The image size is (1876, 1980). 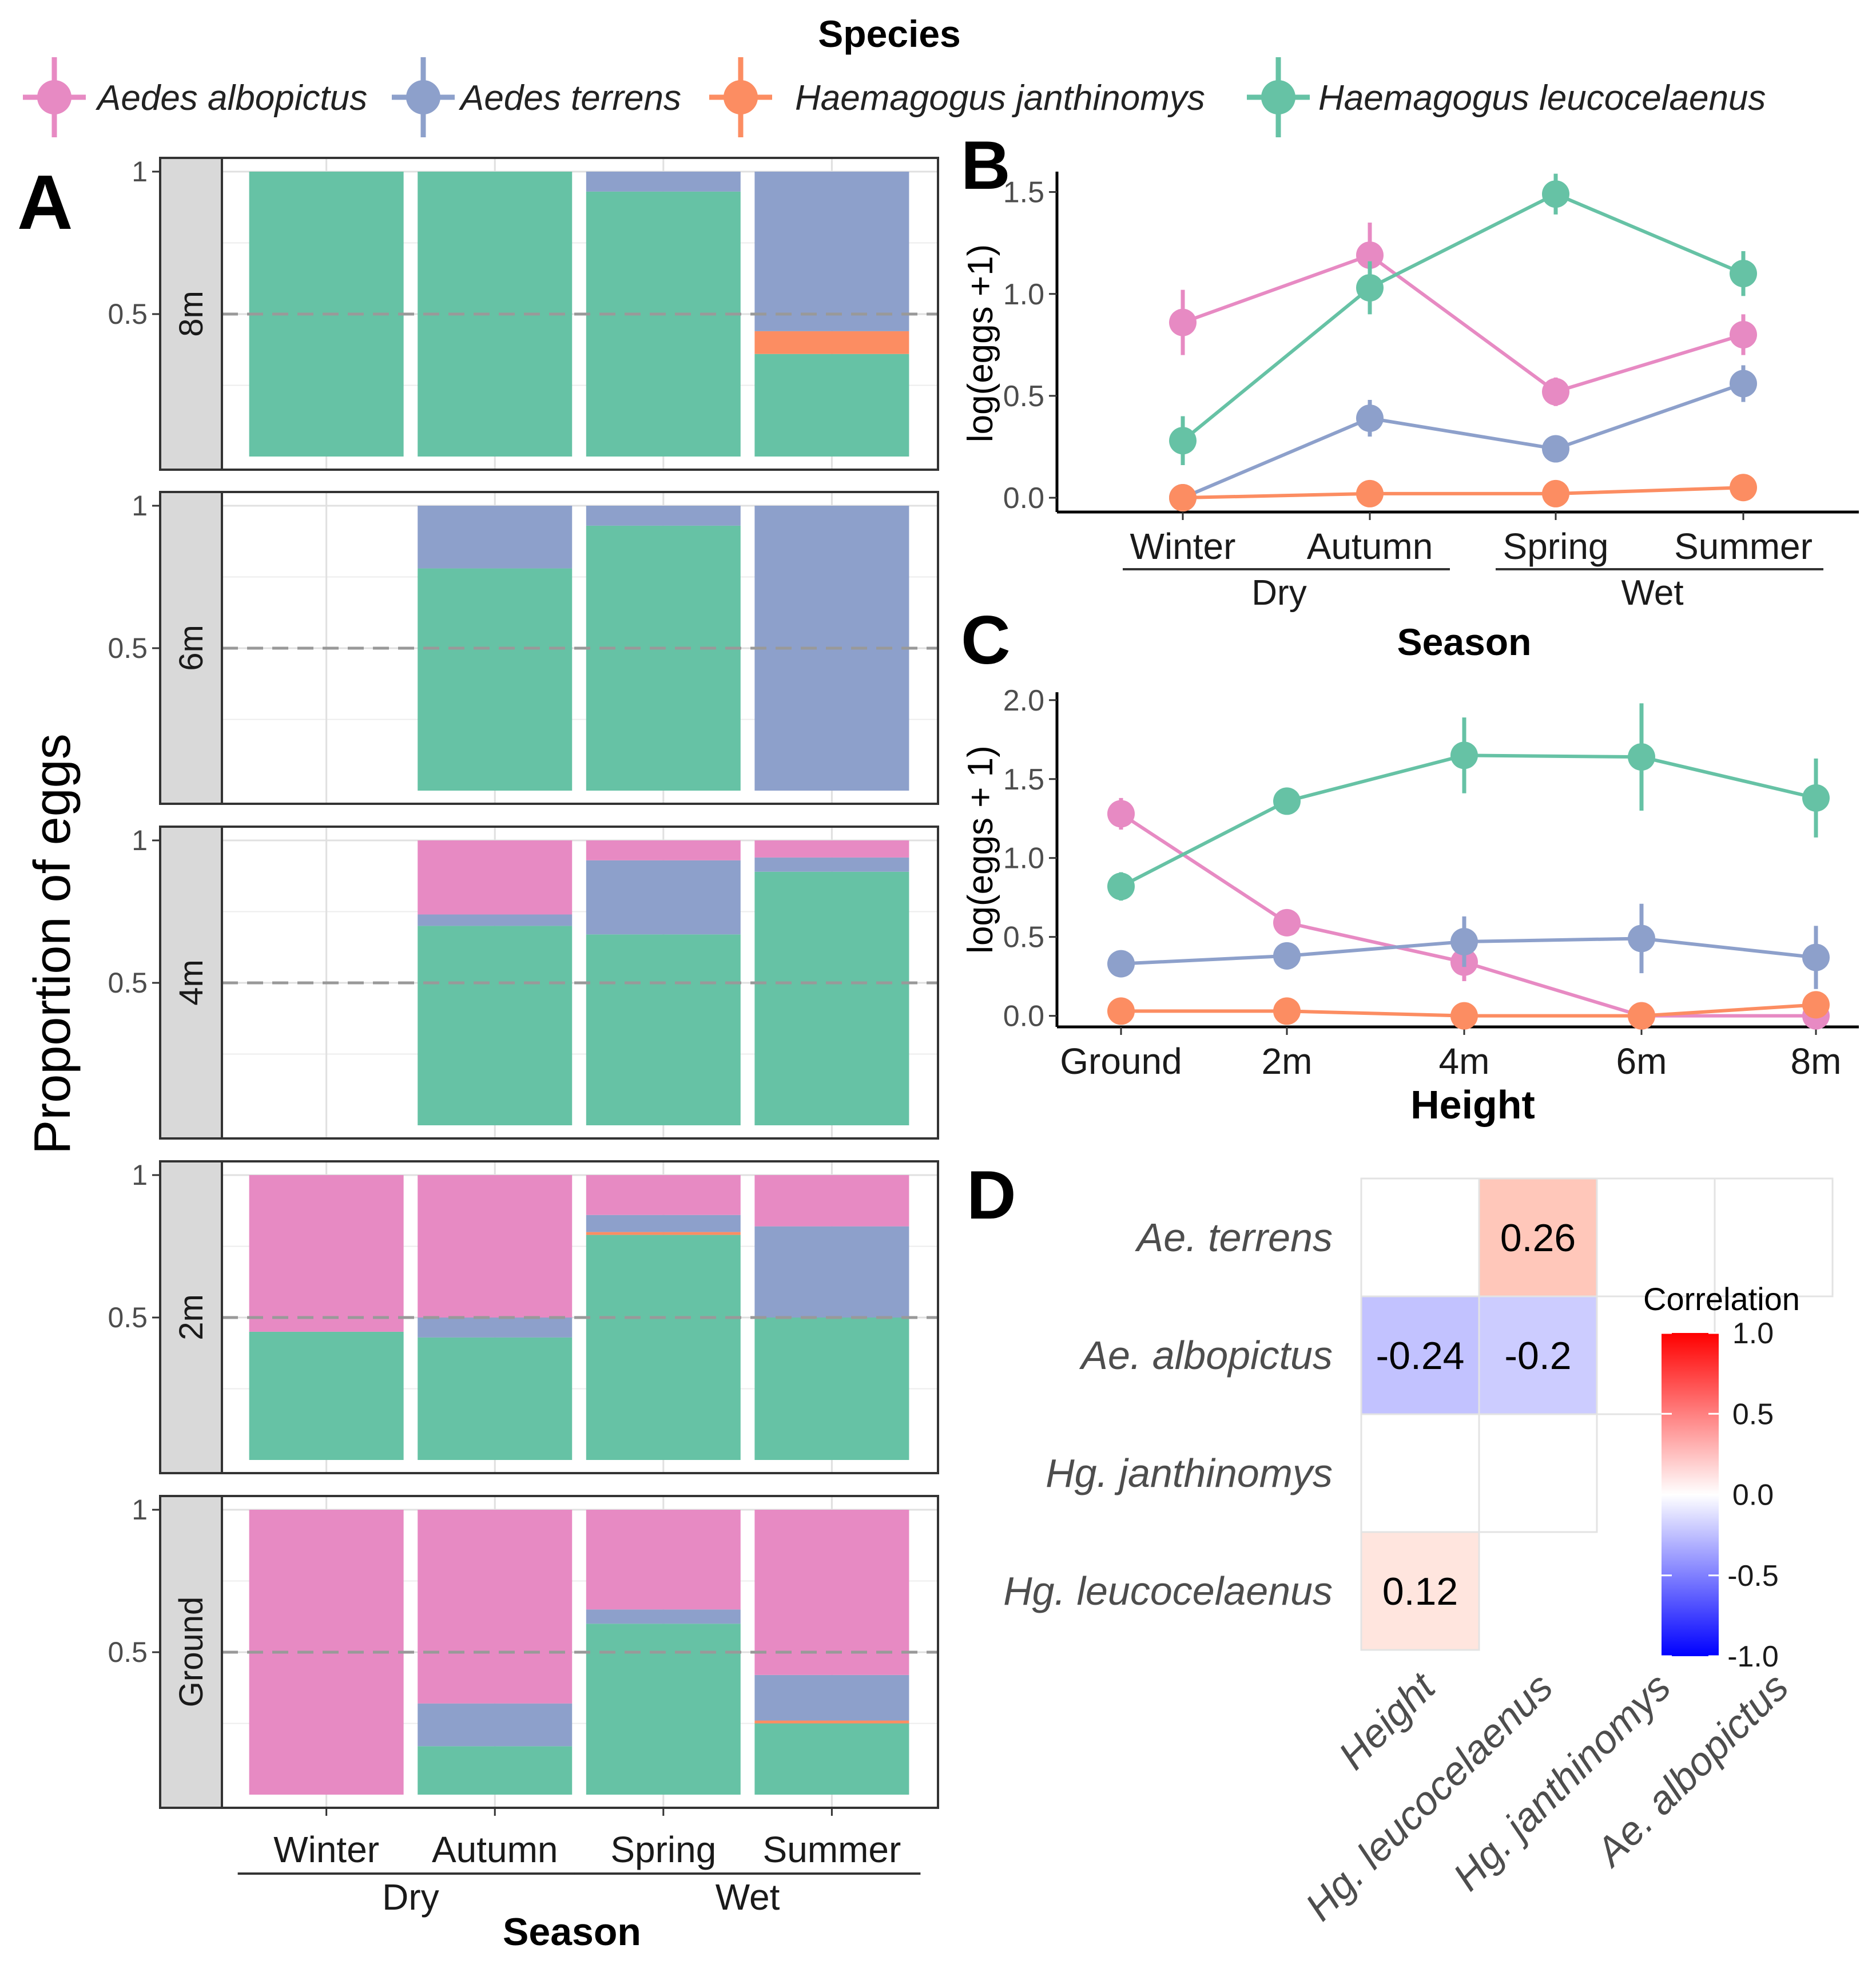 What do you see at coordinates (980, 343) in the screenshot?
I see `panel-b-ylabel: log(eggs +1)` at bounding box center [980, 343].